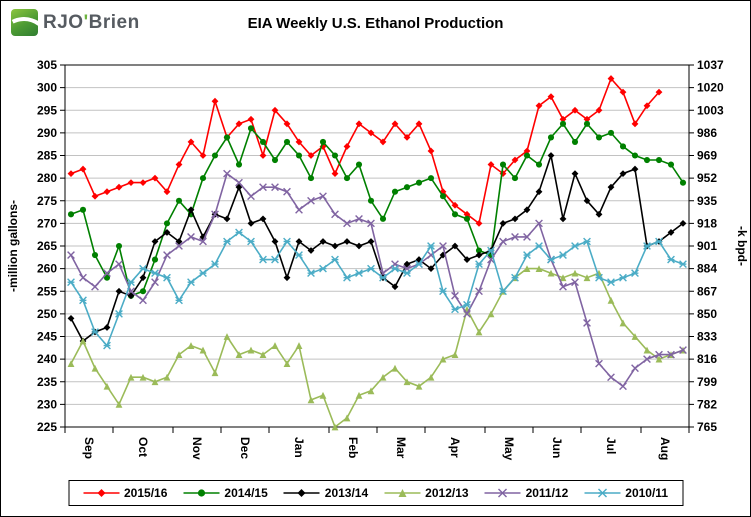  What do you see at coordinates (710, 88) in the screenshot?
I see `right-axis-tick: 1020` at bounding box center [710, 88].